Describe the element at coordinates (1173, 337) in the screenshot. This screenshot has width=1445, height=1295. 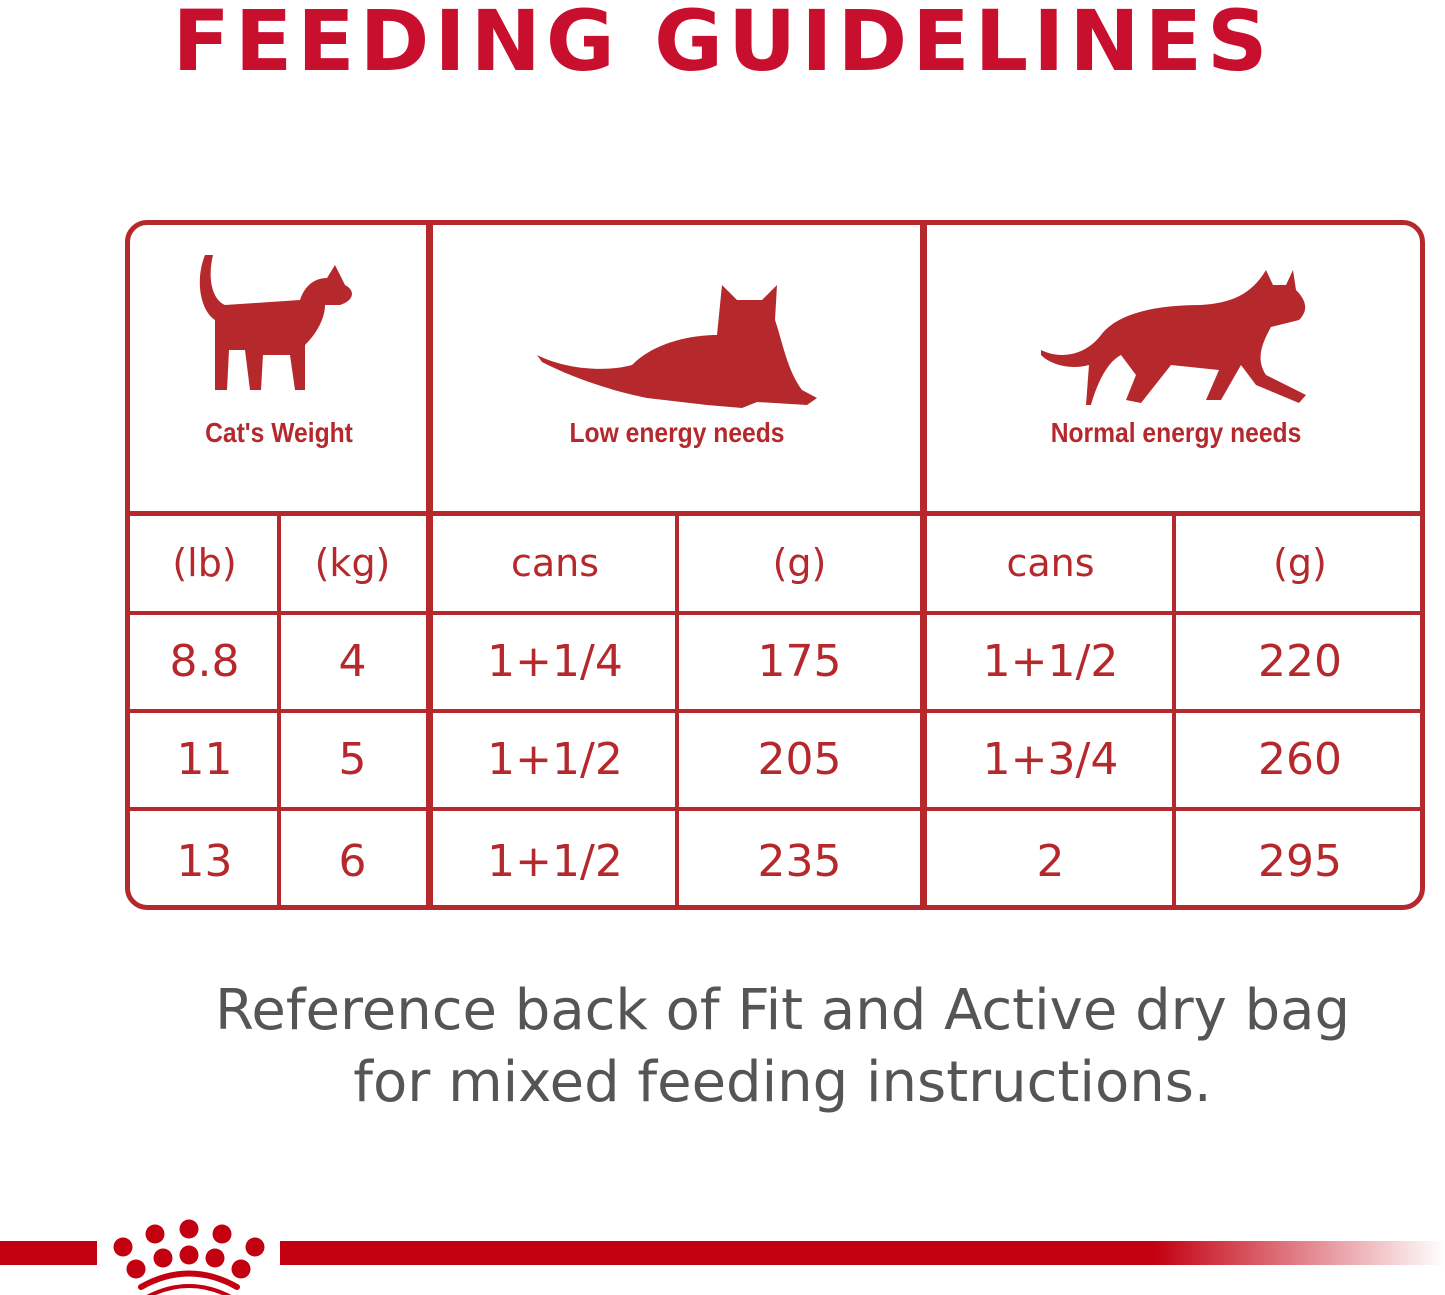
I see `walking-cat-icon` at that location.